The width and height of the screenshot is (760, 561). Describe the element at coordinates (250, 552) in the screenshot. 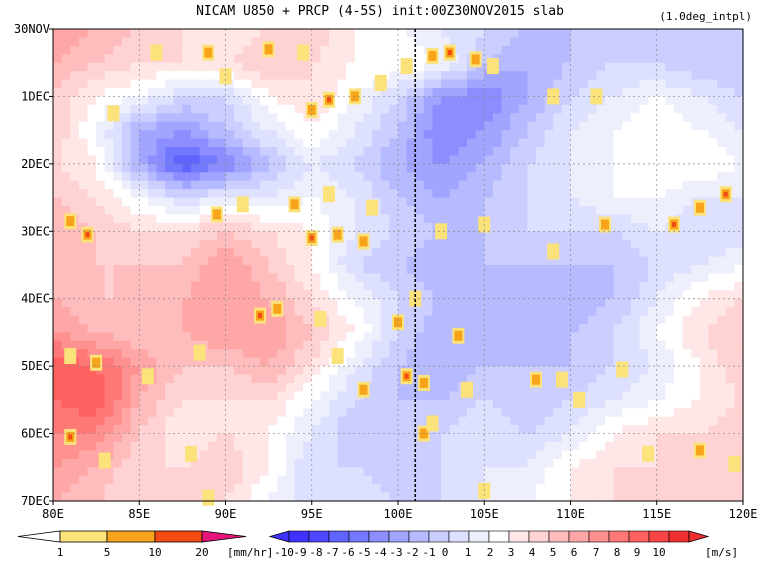

I see `prcp-colorbar-unit: [mm/hr]` at that location.